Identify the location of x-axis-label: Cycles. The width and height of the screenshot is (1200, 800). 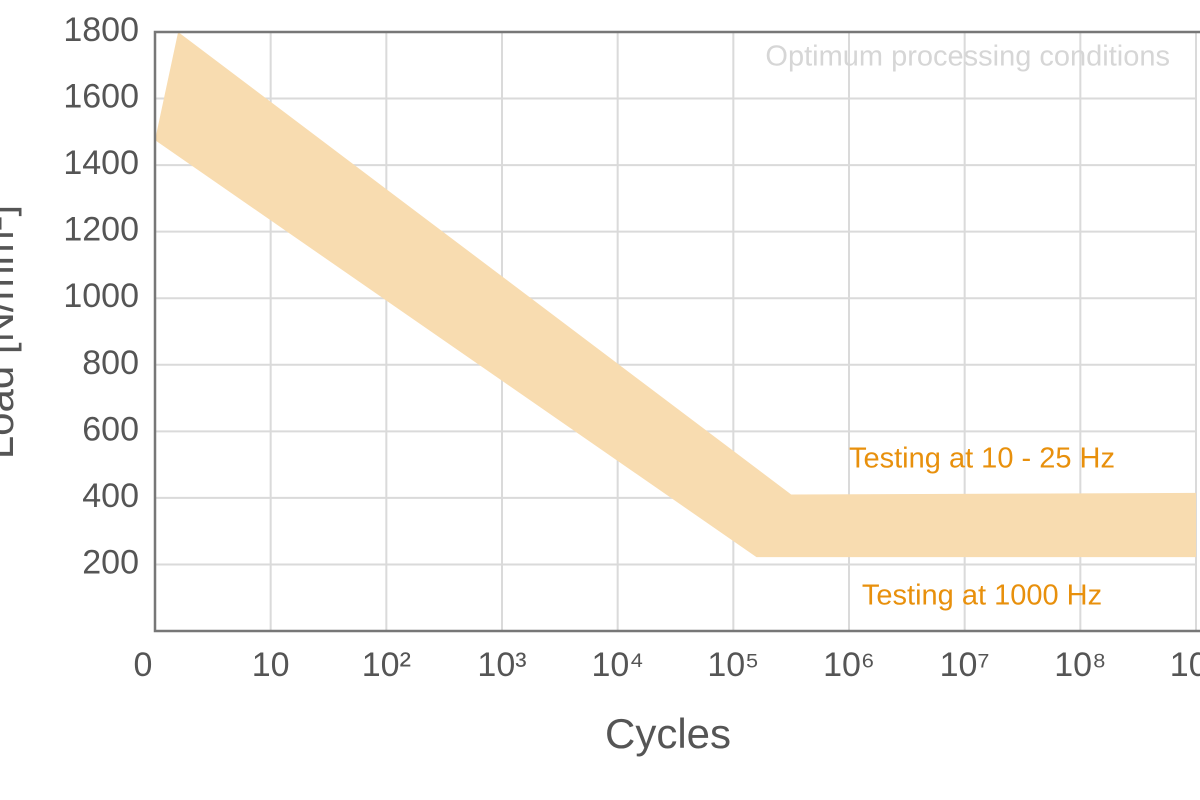
(668, 733).